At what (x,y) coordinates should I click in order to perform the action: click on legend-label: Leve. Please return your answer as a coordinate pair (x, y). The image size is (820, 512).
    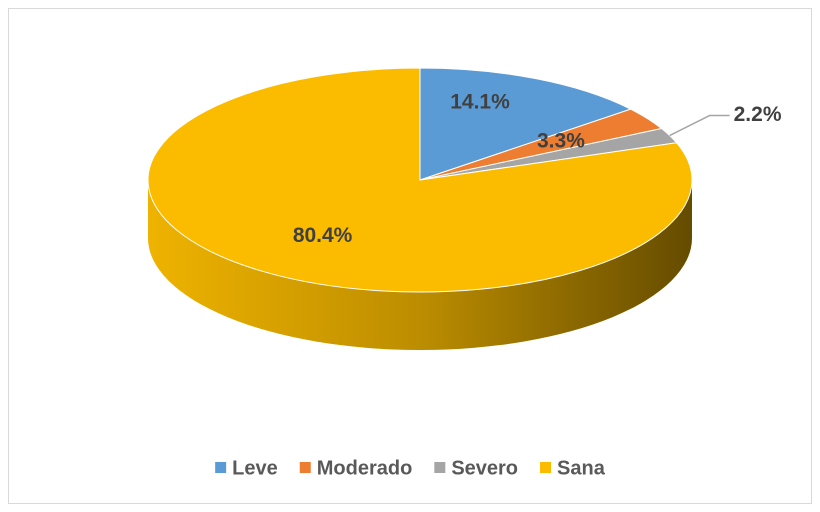
    Looking at the image, I should click on (255, 468).